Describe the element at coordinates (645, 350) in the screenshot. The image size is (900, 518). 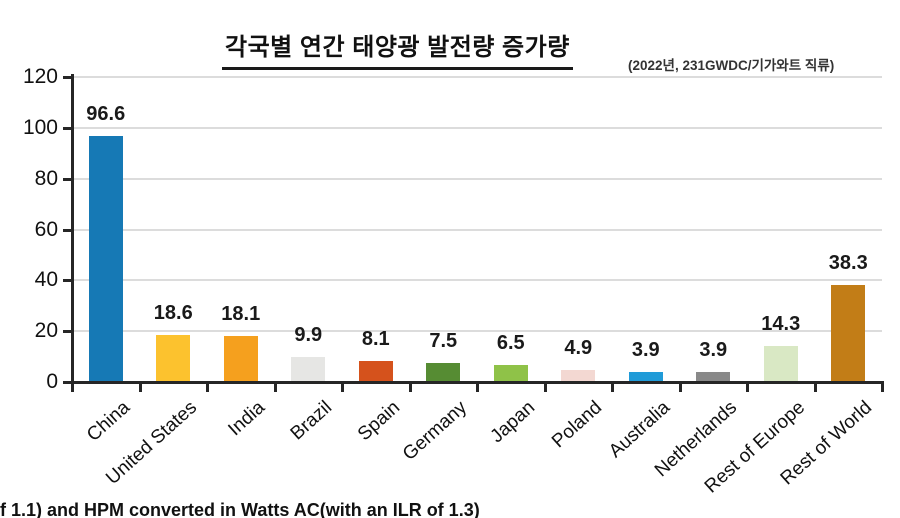
I see `bar-value-australia: 3.9` at that location.